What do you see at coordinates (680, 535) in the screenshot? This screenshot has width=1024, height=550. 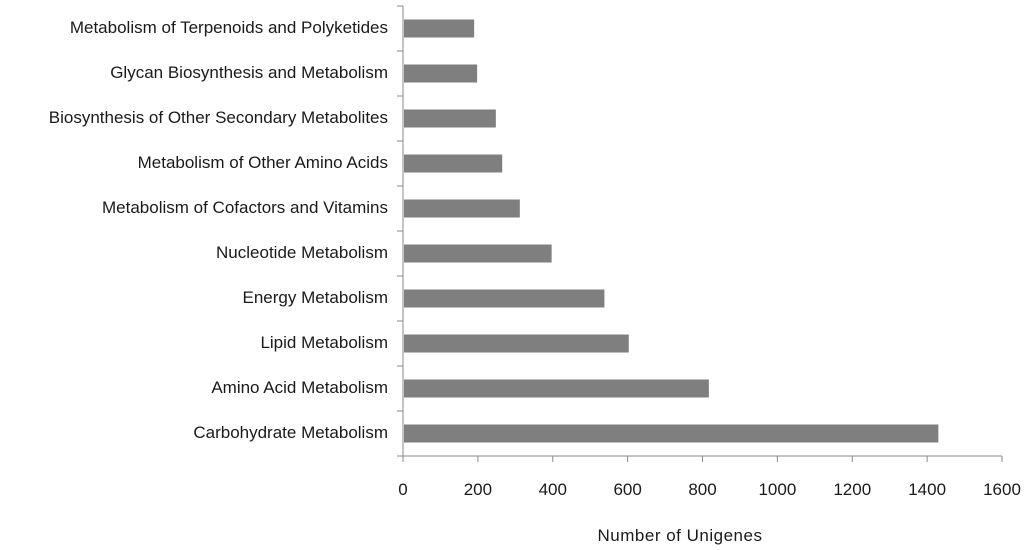 I see `x-axis-title: Number of Unigenes` at bounding box center [680, 535].